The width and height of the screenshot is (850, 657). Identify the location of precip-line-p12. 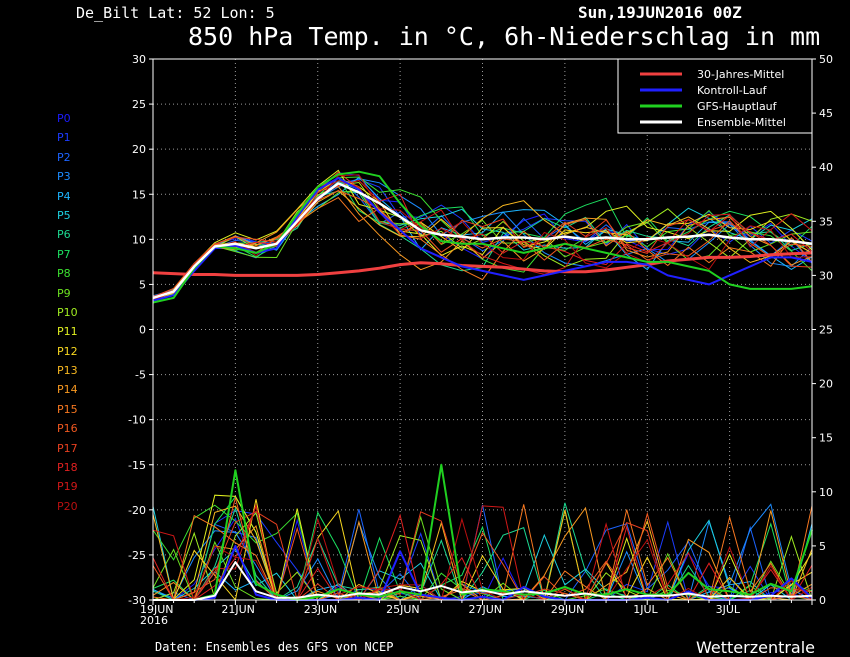
(483, 550).